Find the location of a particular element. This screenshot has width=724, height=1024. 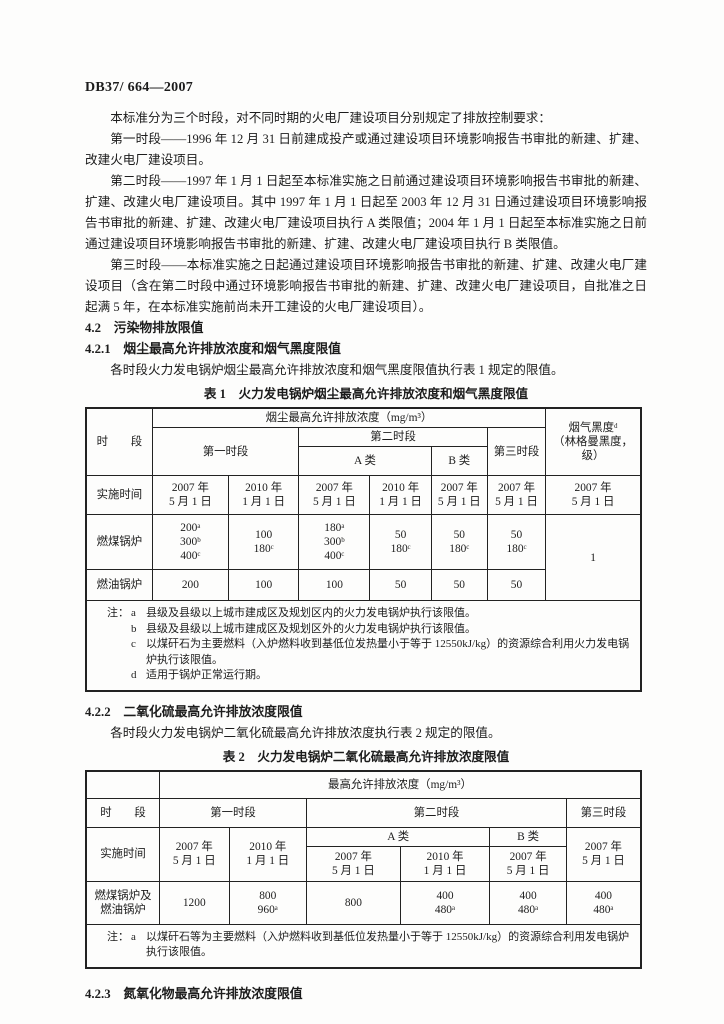

table1-caption: 表 1 火力发电锅炉烟尘最高允许排放浓度和烟气黑度限值 is located at coordinates (366, 394).